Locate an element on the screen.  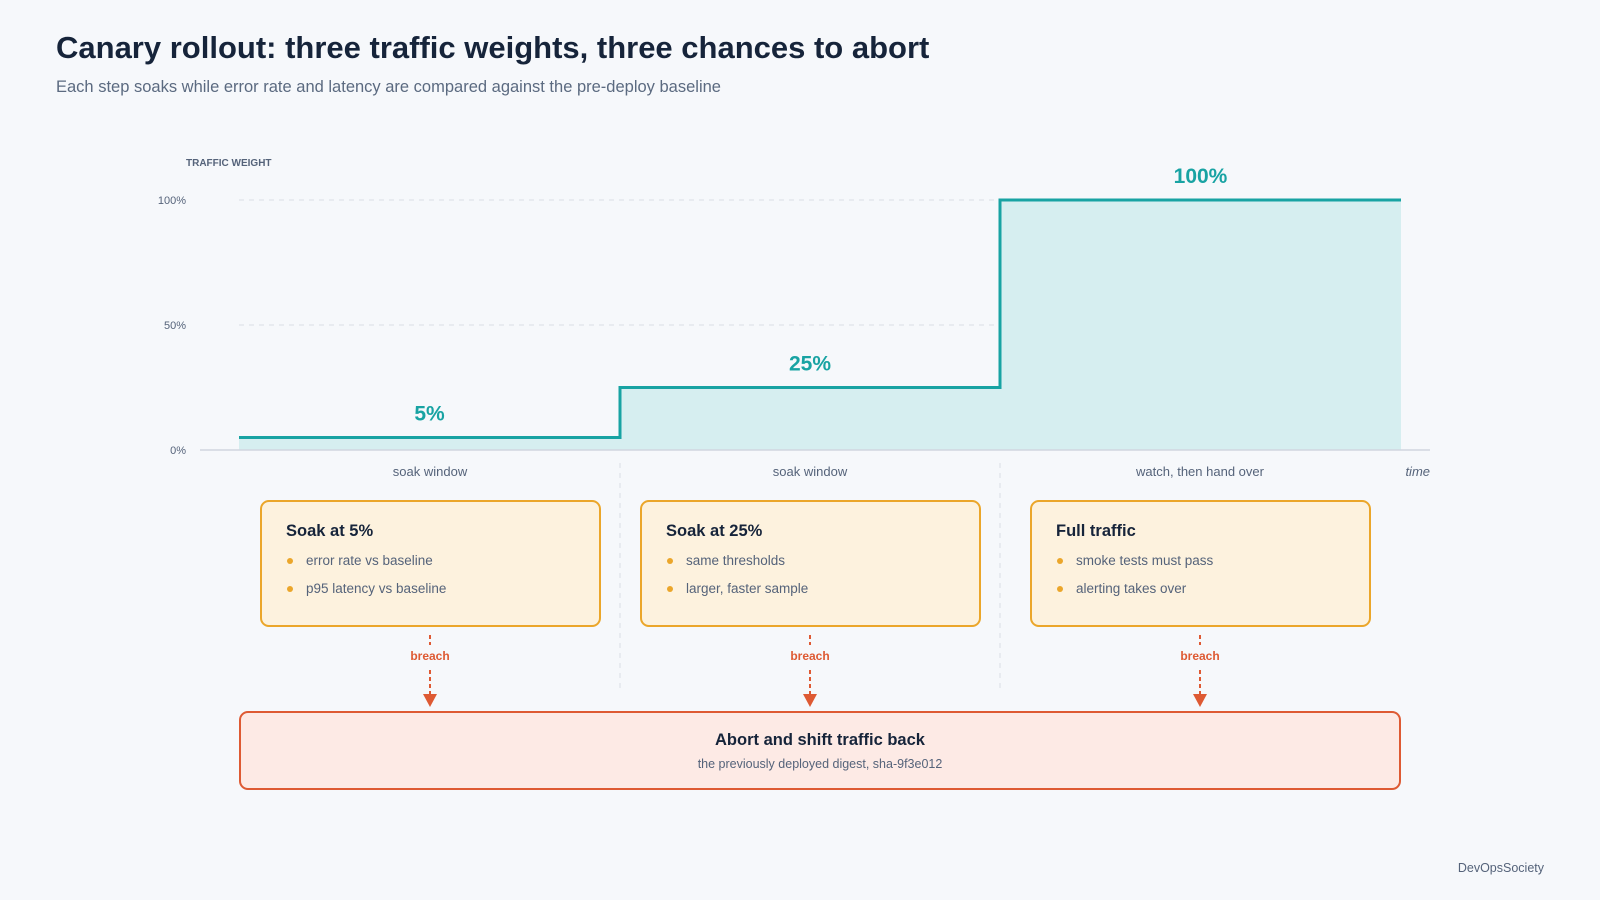
card-item: p95 latency vs baseline is located at coordinates (430, 589).